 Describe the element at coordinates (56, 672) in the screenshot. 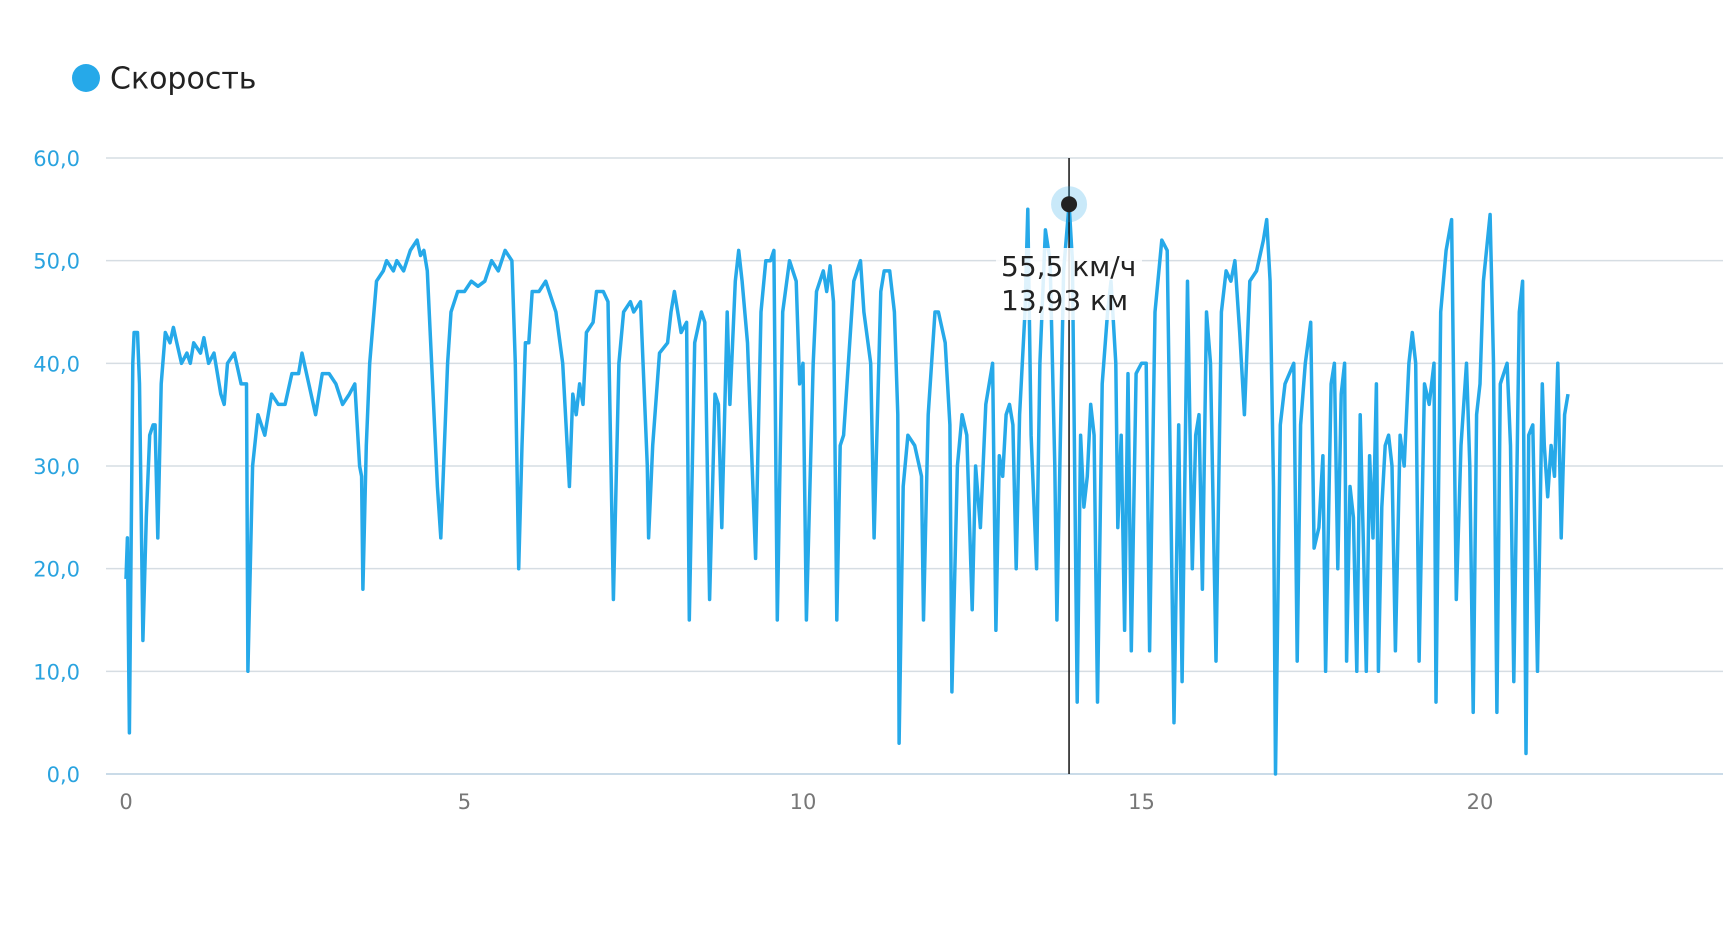

I see `y-tick-label: 10,0` at that location.